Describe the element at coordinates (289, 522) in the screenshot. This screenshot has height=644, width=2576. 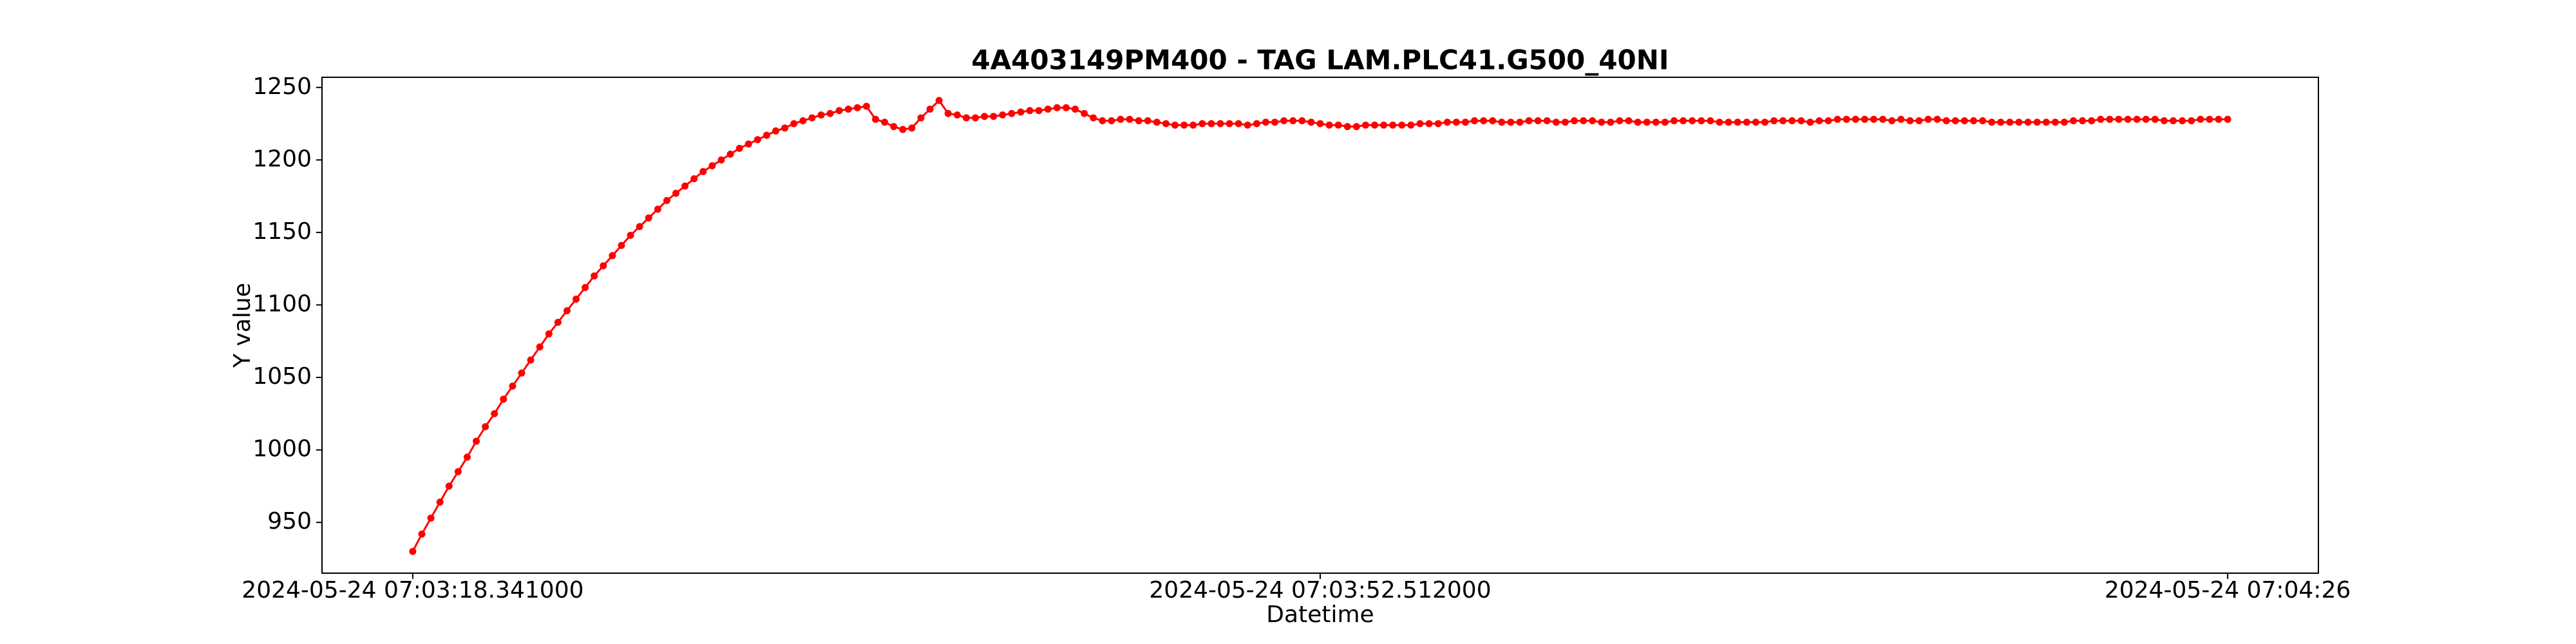
I see `y-tick-label: 950` at that location.